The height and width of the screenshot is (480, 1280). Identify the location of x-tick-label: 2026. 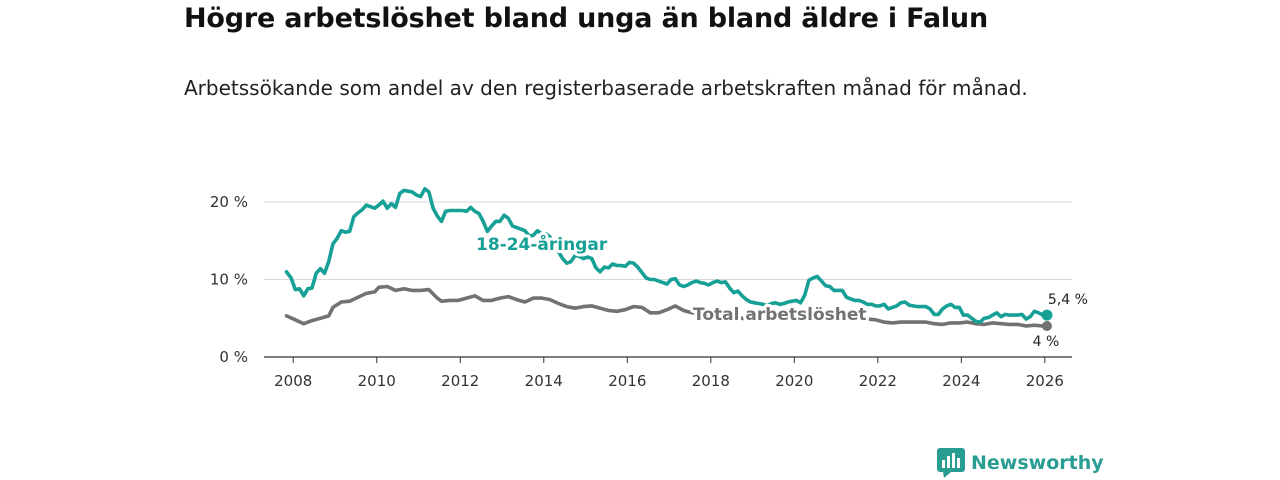
(1045, 381).